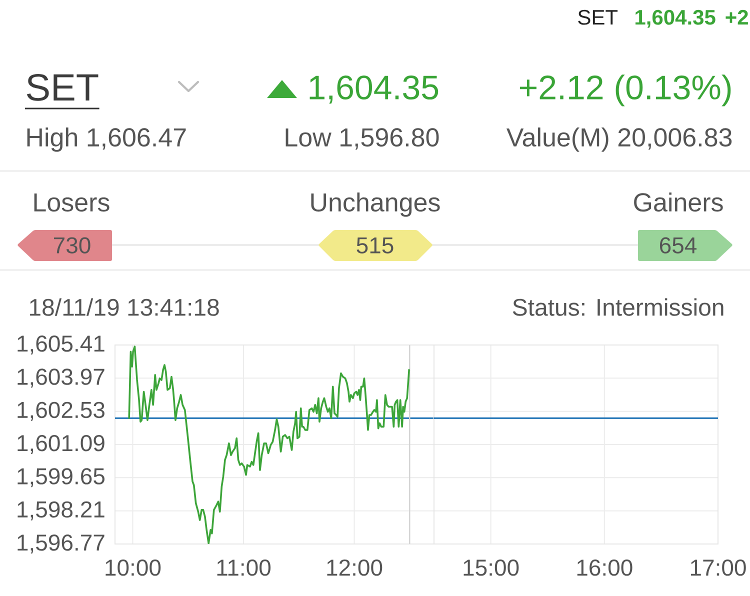 This screenshot has width=750, height=596. Describe the element at coordinates (124, 307) in the screenshot. I see `text: 18/11/19 13:41:18` at that location.